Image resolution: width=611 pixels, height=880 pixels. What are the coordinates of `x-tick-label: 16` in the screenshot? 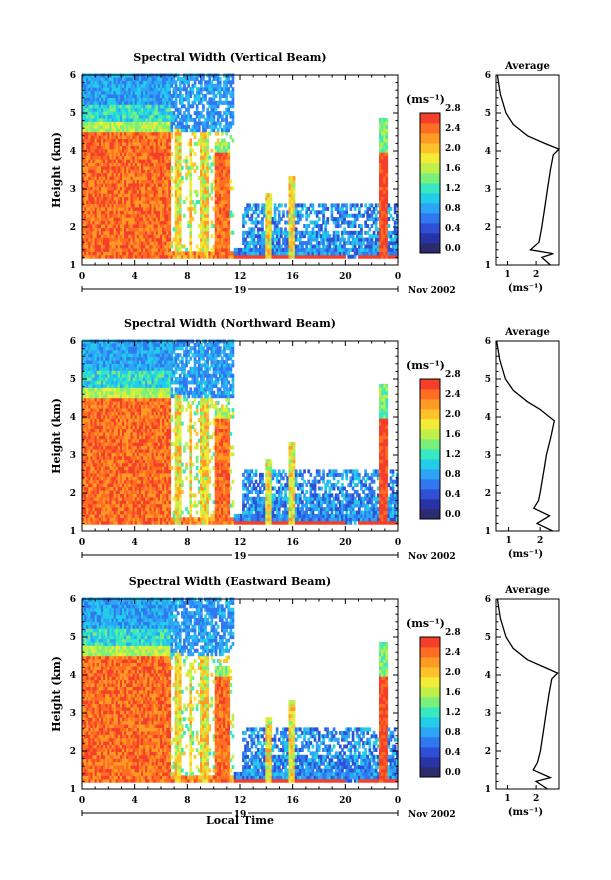 It's located at (292, 543).